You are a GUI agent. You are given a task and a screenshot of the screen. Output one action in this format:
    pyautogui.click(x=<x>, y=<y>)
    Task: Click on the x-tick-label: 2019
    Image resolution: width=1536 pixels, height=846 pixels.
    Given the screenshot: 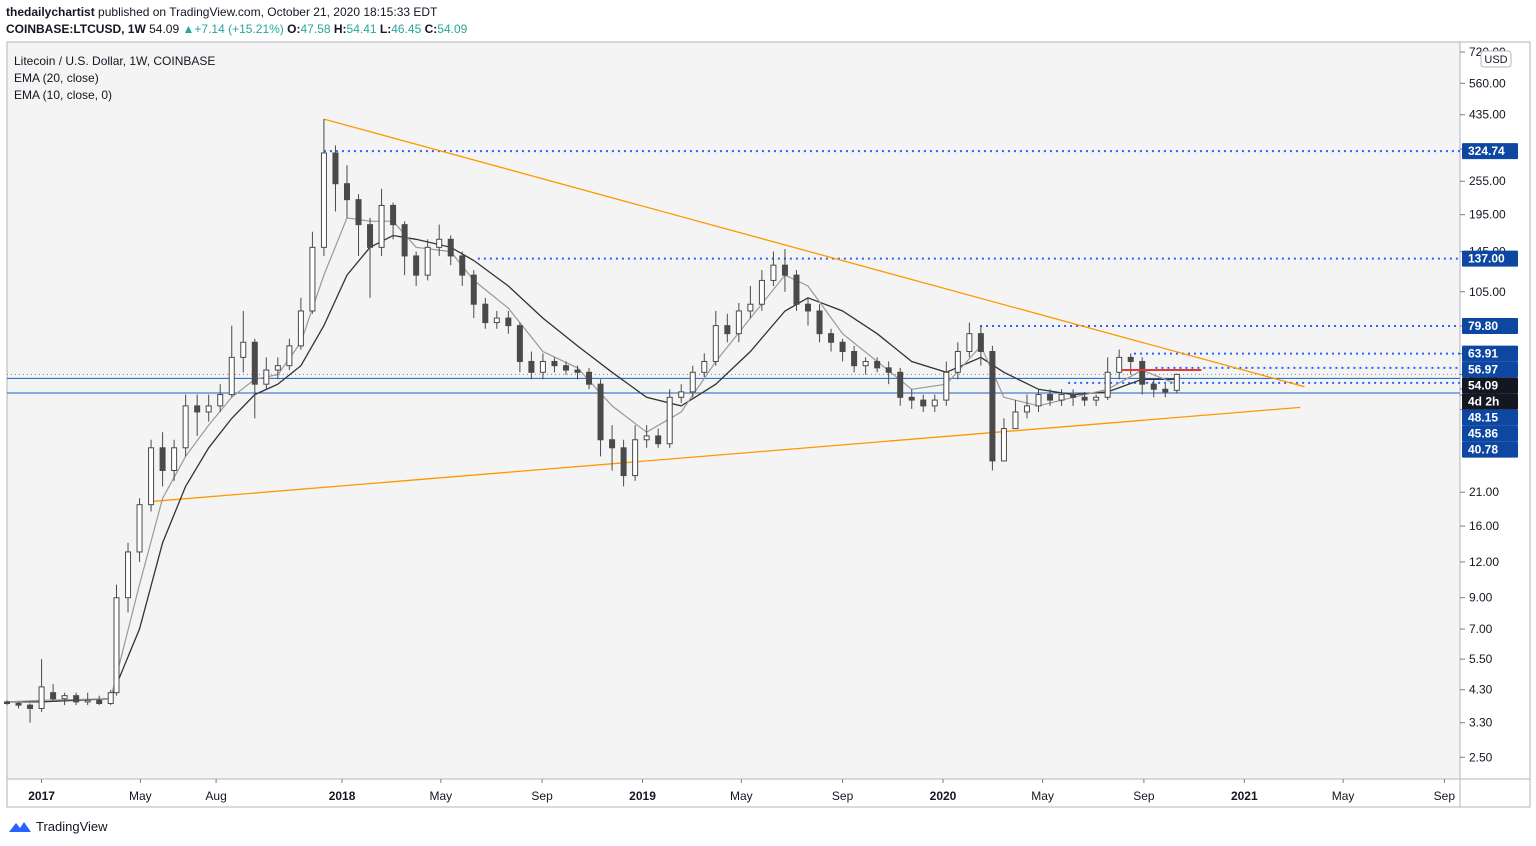 What is the action you would take?
    pyautogui.click(x=642, y=796)
    